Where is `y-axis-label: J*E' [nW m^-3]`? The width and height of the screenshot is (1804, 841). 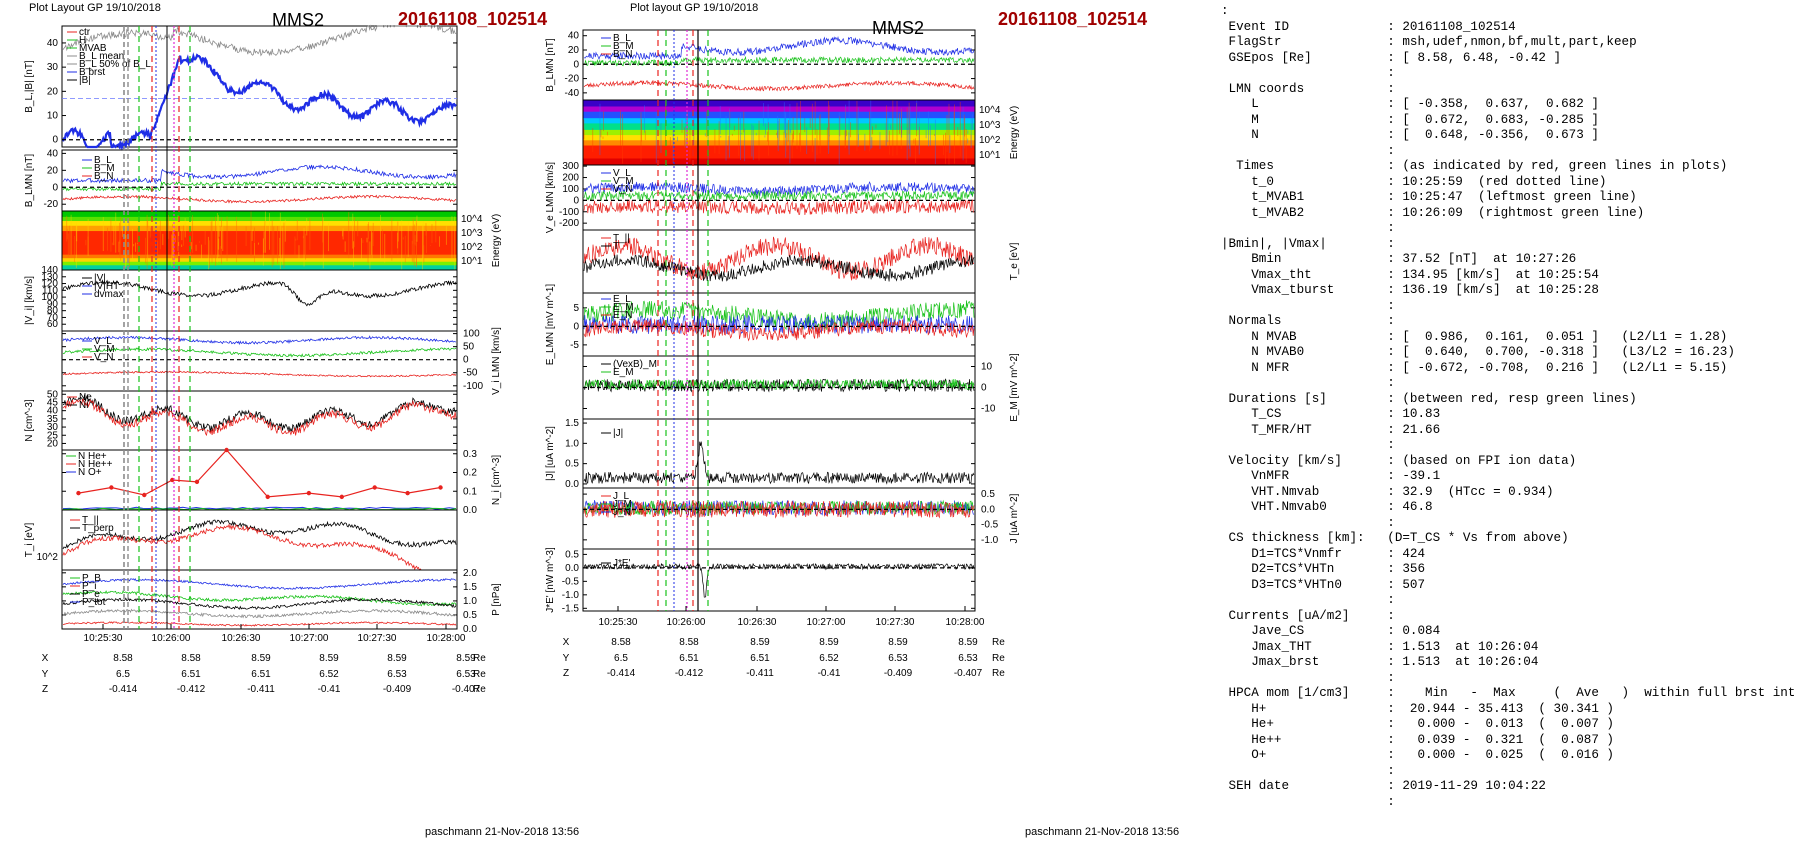 y-axis-label: J*E' [nW m^-3] is located at coordinates (550, 580).